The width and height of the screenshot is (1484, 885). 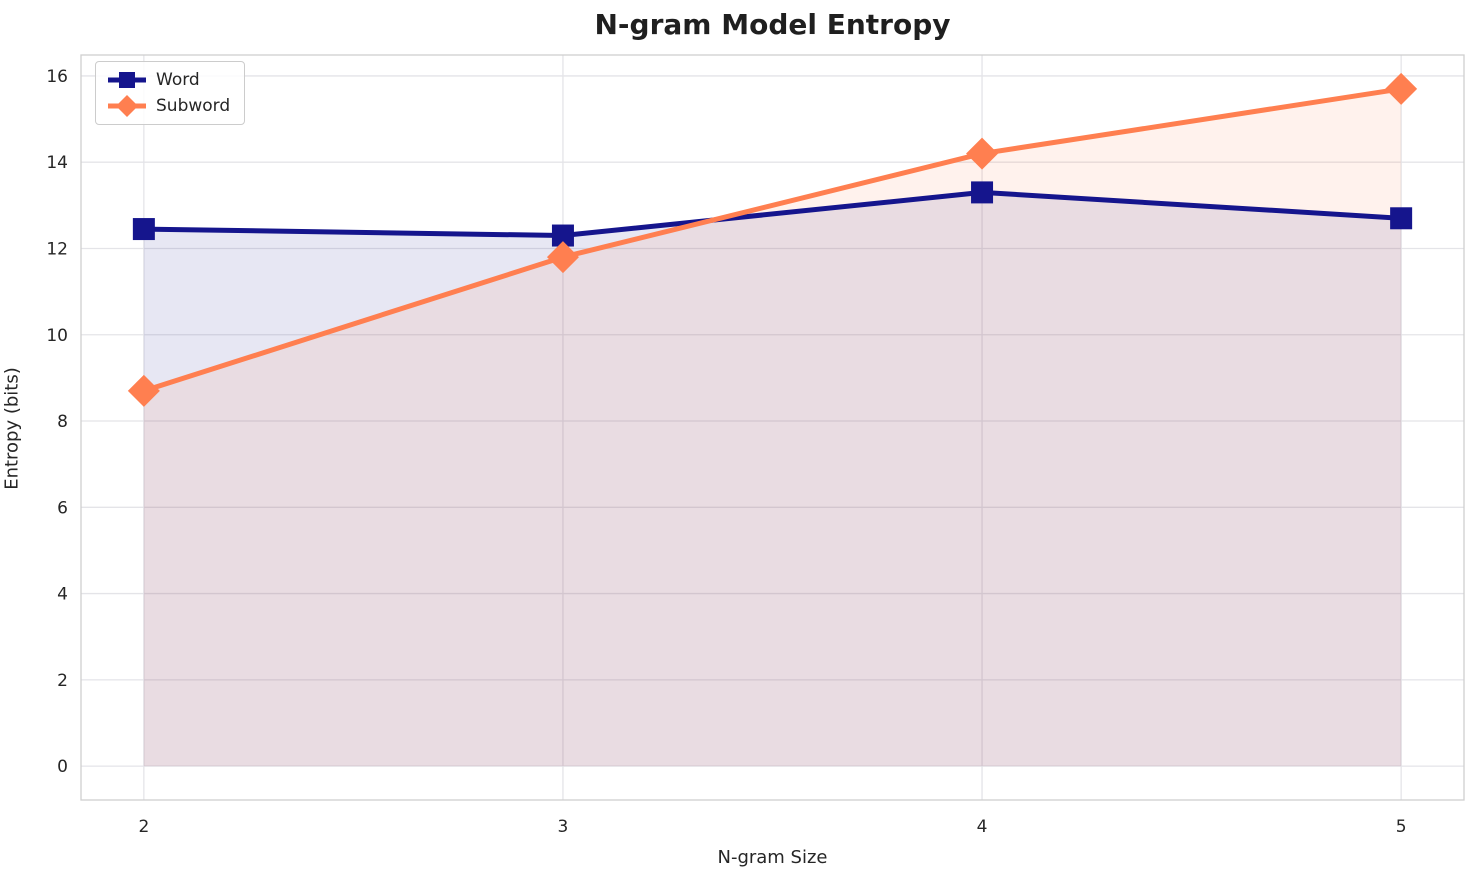 What do you see at coordinates (12, 428) in the screenshot?
I see `y-axis-label: Entropy (bits)` at bounding box center [12, 428].